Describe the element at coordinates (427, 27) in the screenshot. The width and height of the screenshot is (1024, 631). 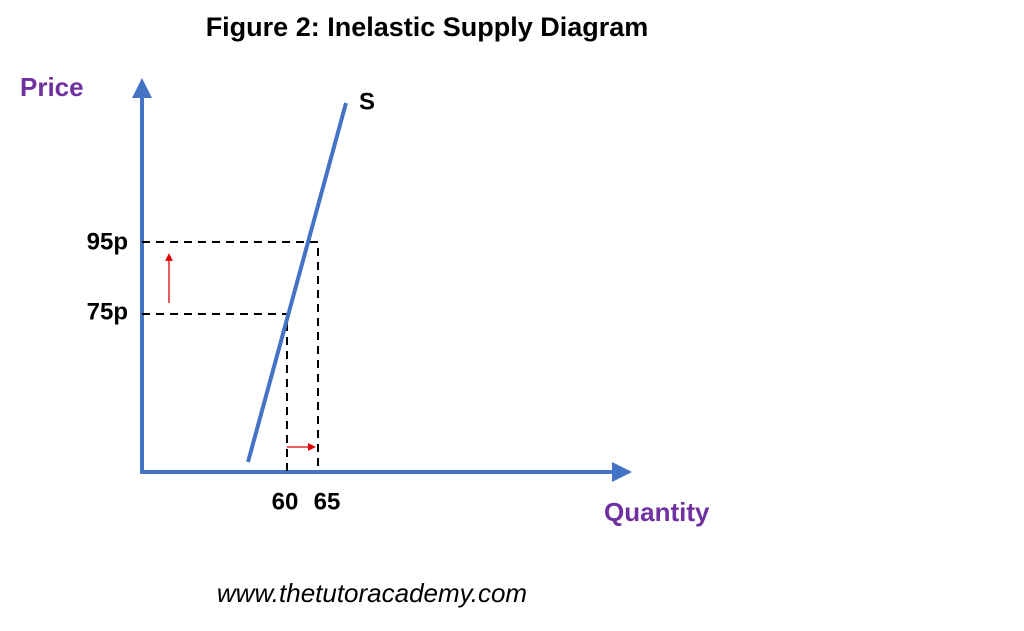
I see `title: Figure 2: Inelastic Supply Diagram` at that location.